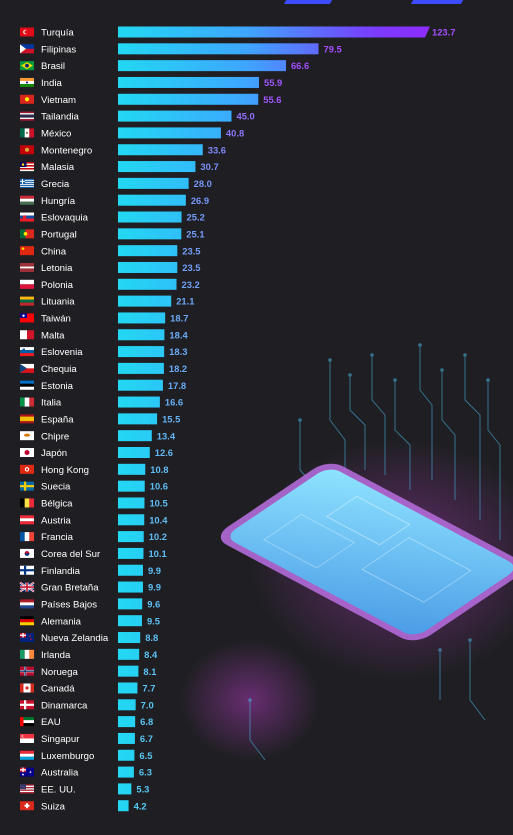 Image resolution: width=513 pixels, height=835 pixels. What do you see at coordinates (58, 49) in the screenshot?
I see `category-label: Filipinas` at bounding box center [58, 49].